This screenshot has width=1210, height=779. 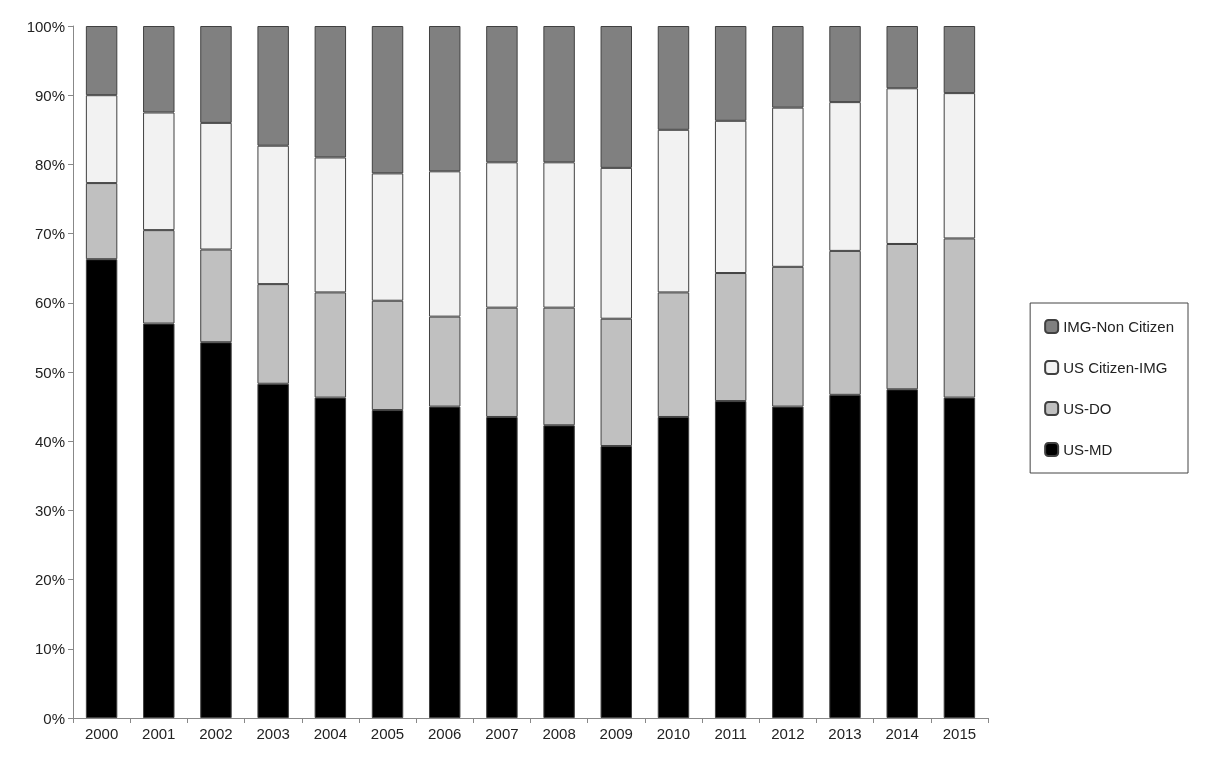 What do you see at coordinates (49, 372) in the screenshot?
I see `y-tick-label: 50%` at bounding box center [49, 372].